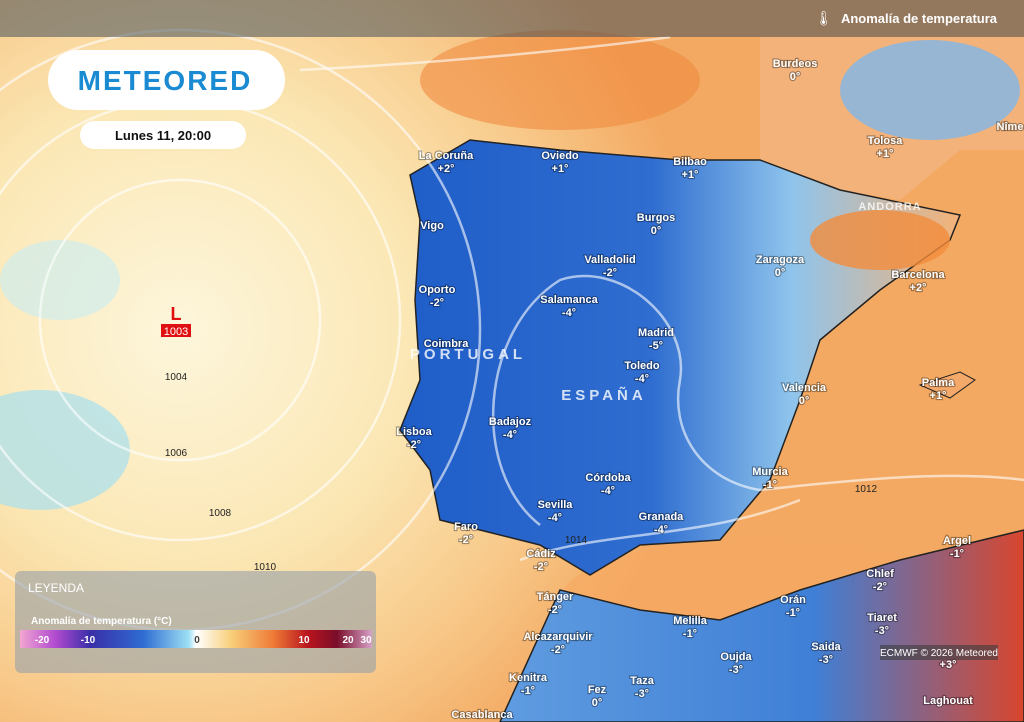  Describe the element at coordinates (948, 701) in the screenshot. I see `city-name: Laghouat` at that location.